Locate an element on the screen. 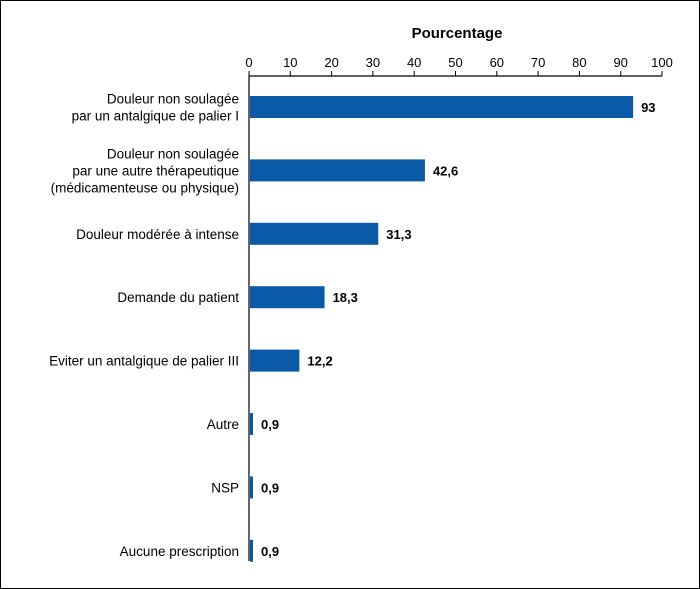  category-label-line: Autre is located at coordinates (223, 424).